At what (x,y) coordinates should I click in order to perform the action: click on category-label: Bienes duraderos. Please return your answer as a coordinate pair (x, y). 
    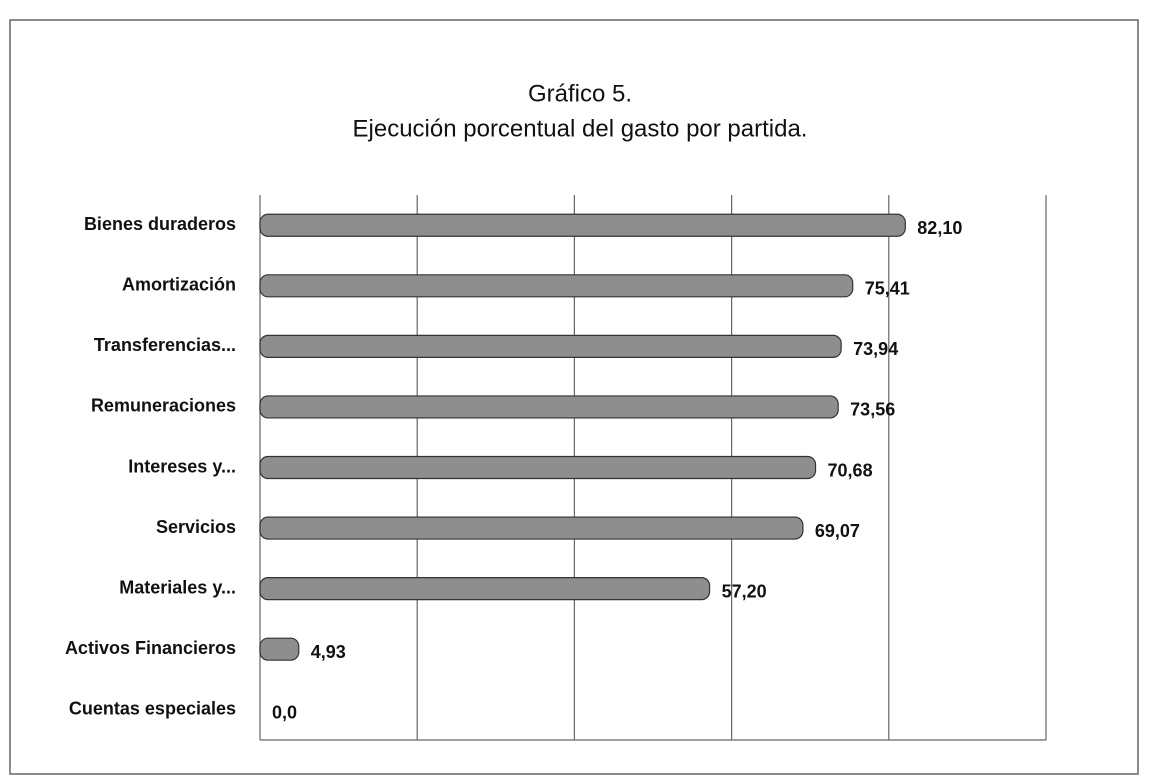
    Looking at the image, I should click on (160, 224).